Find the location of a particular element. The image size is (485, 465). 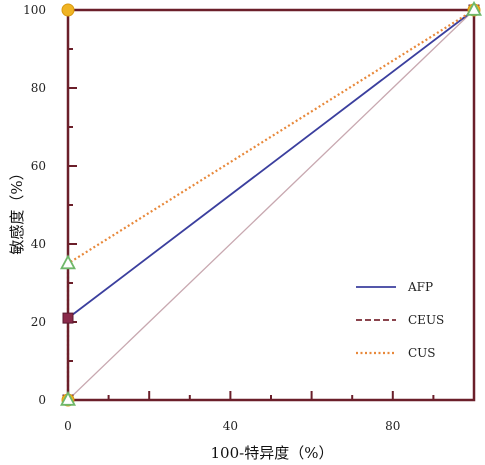

x-axis-title: 100-特异度（%） is located at coordinates (272, 453).